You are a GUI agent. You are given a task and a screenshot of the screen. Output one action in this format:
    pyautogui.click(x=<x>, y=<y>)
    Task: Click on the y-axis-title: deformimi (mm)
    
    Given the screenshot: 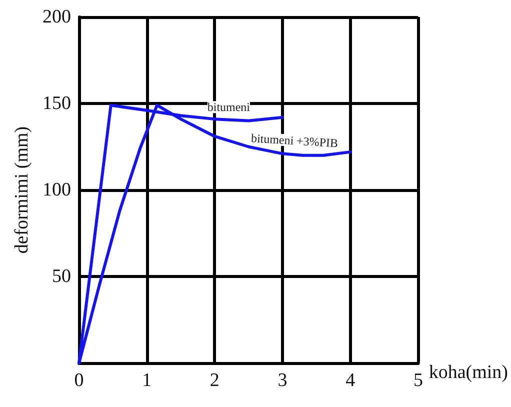 What is the action you would take?
    pyautogui.click(x=22, y=190)
    